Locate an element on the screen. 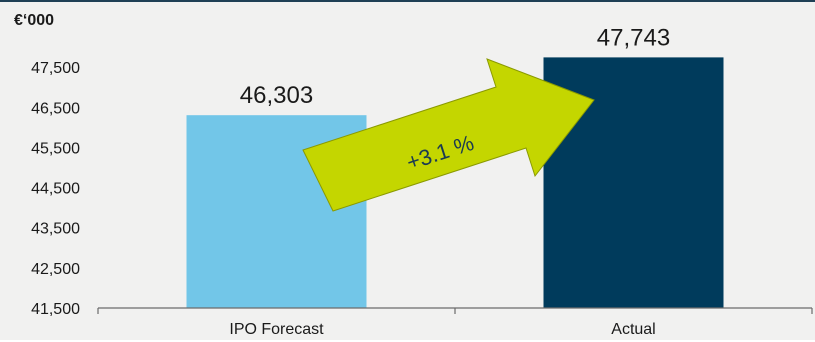  y-tick-label: 47,500 is located at coordinates (55, 68).